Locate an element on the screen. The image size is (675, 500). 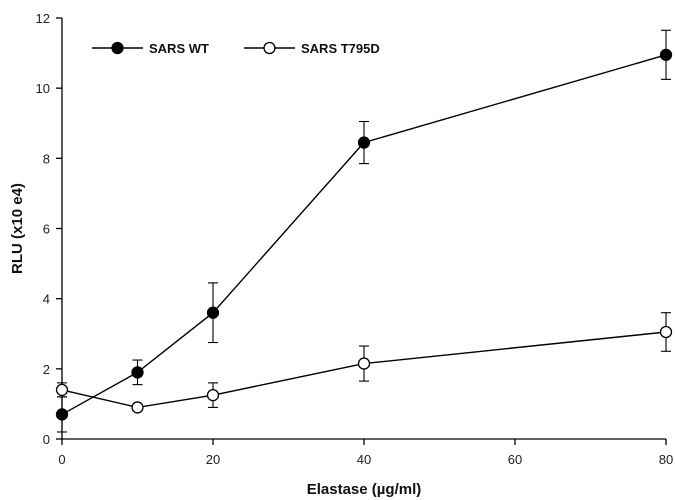
y-tick-label: 8 is located at coordinates (46, 158).